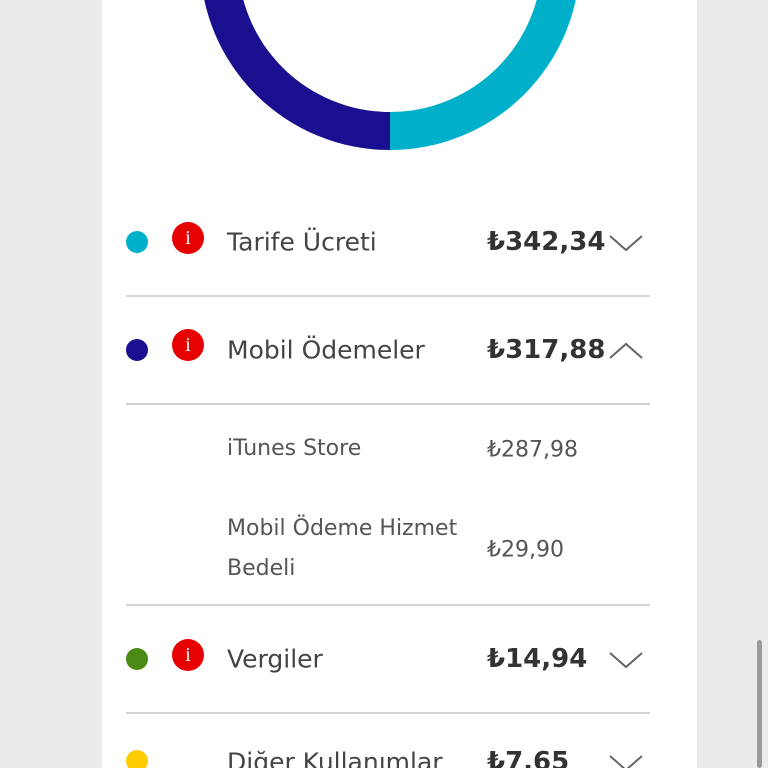 This screenshot has width=768, height=768. I want to click on item-amount: ₺317,88, so click(546, 350).